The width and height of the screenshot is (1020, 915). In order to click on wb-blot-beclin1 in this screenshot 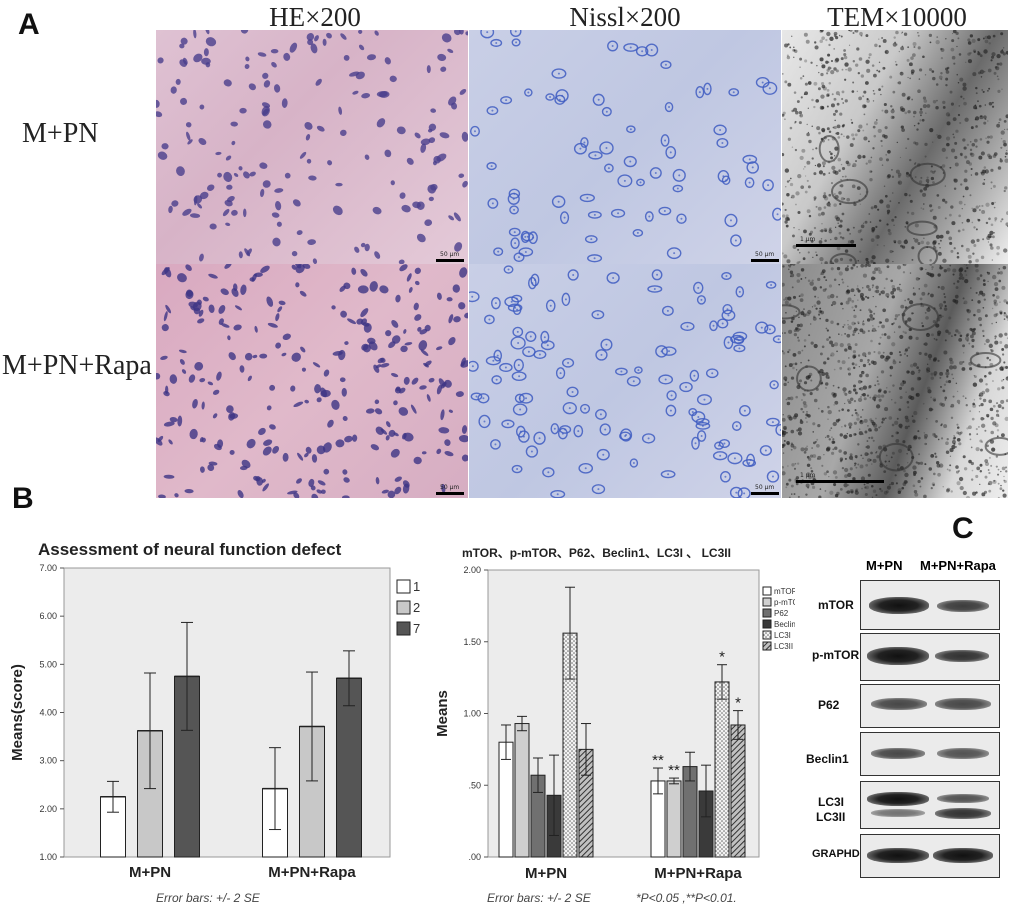, I will do `click(930, 754)`.